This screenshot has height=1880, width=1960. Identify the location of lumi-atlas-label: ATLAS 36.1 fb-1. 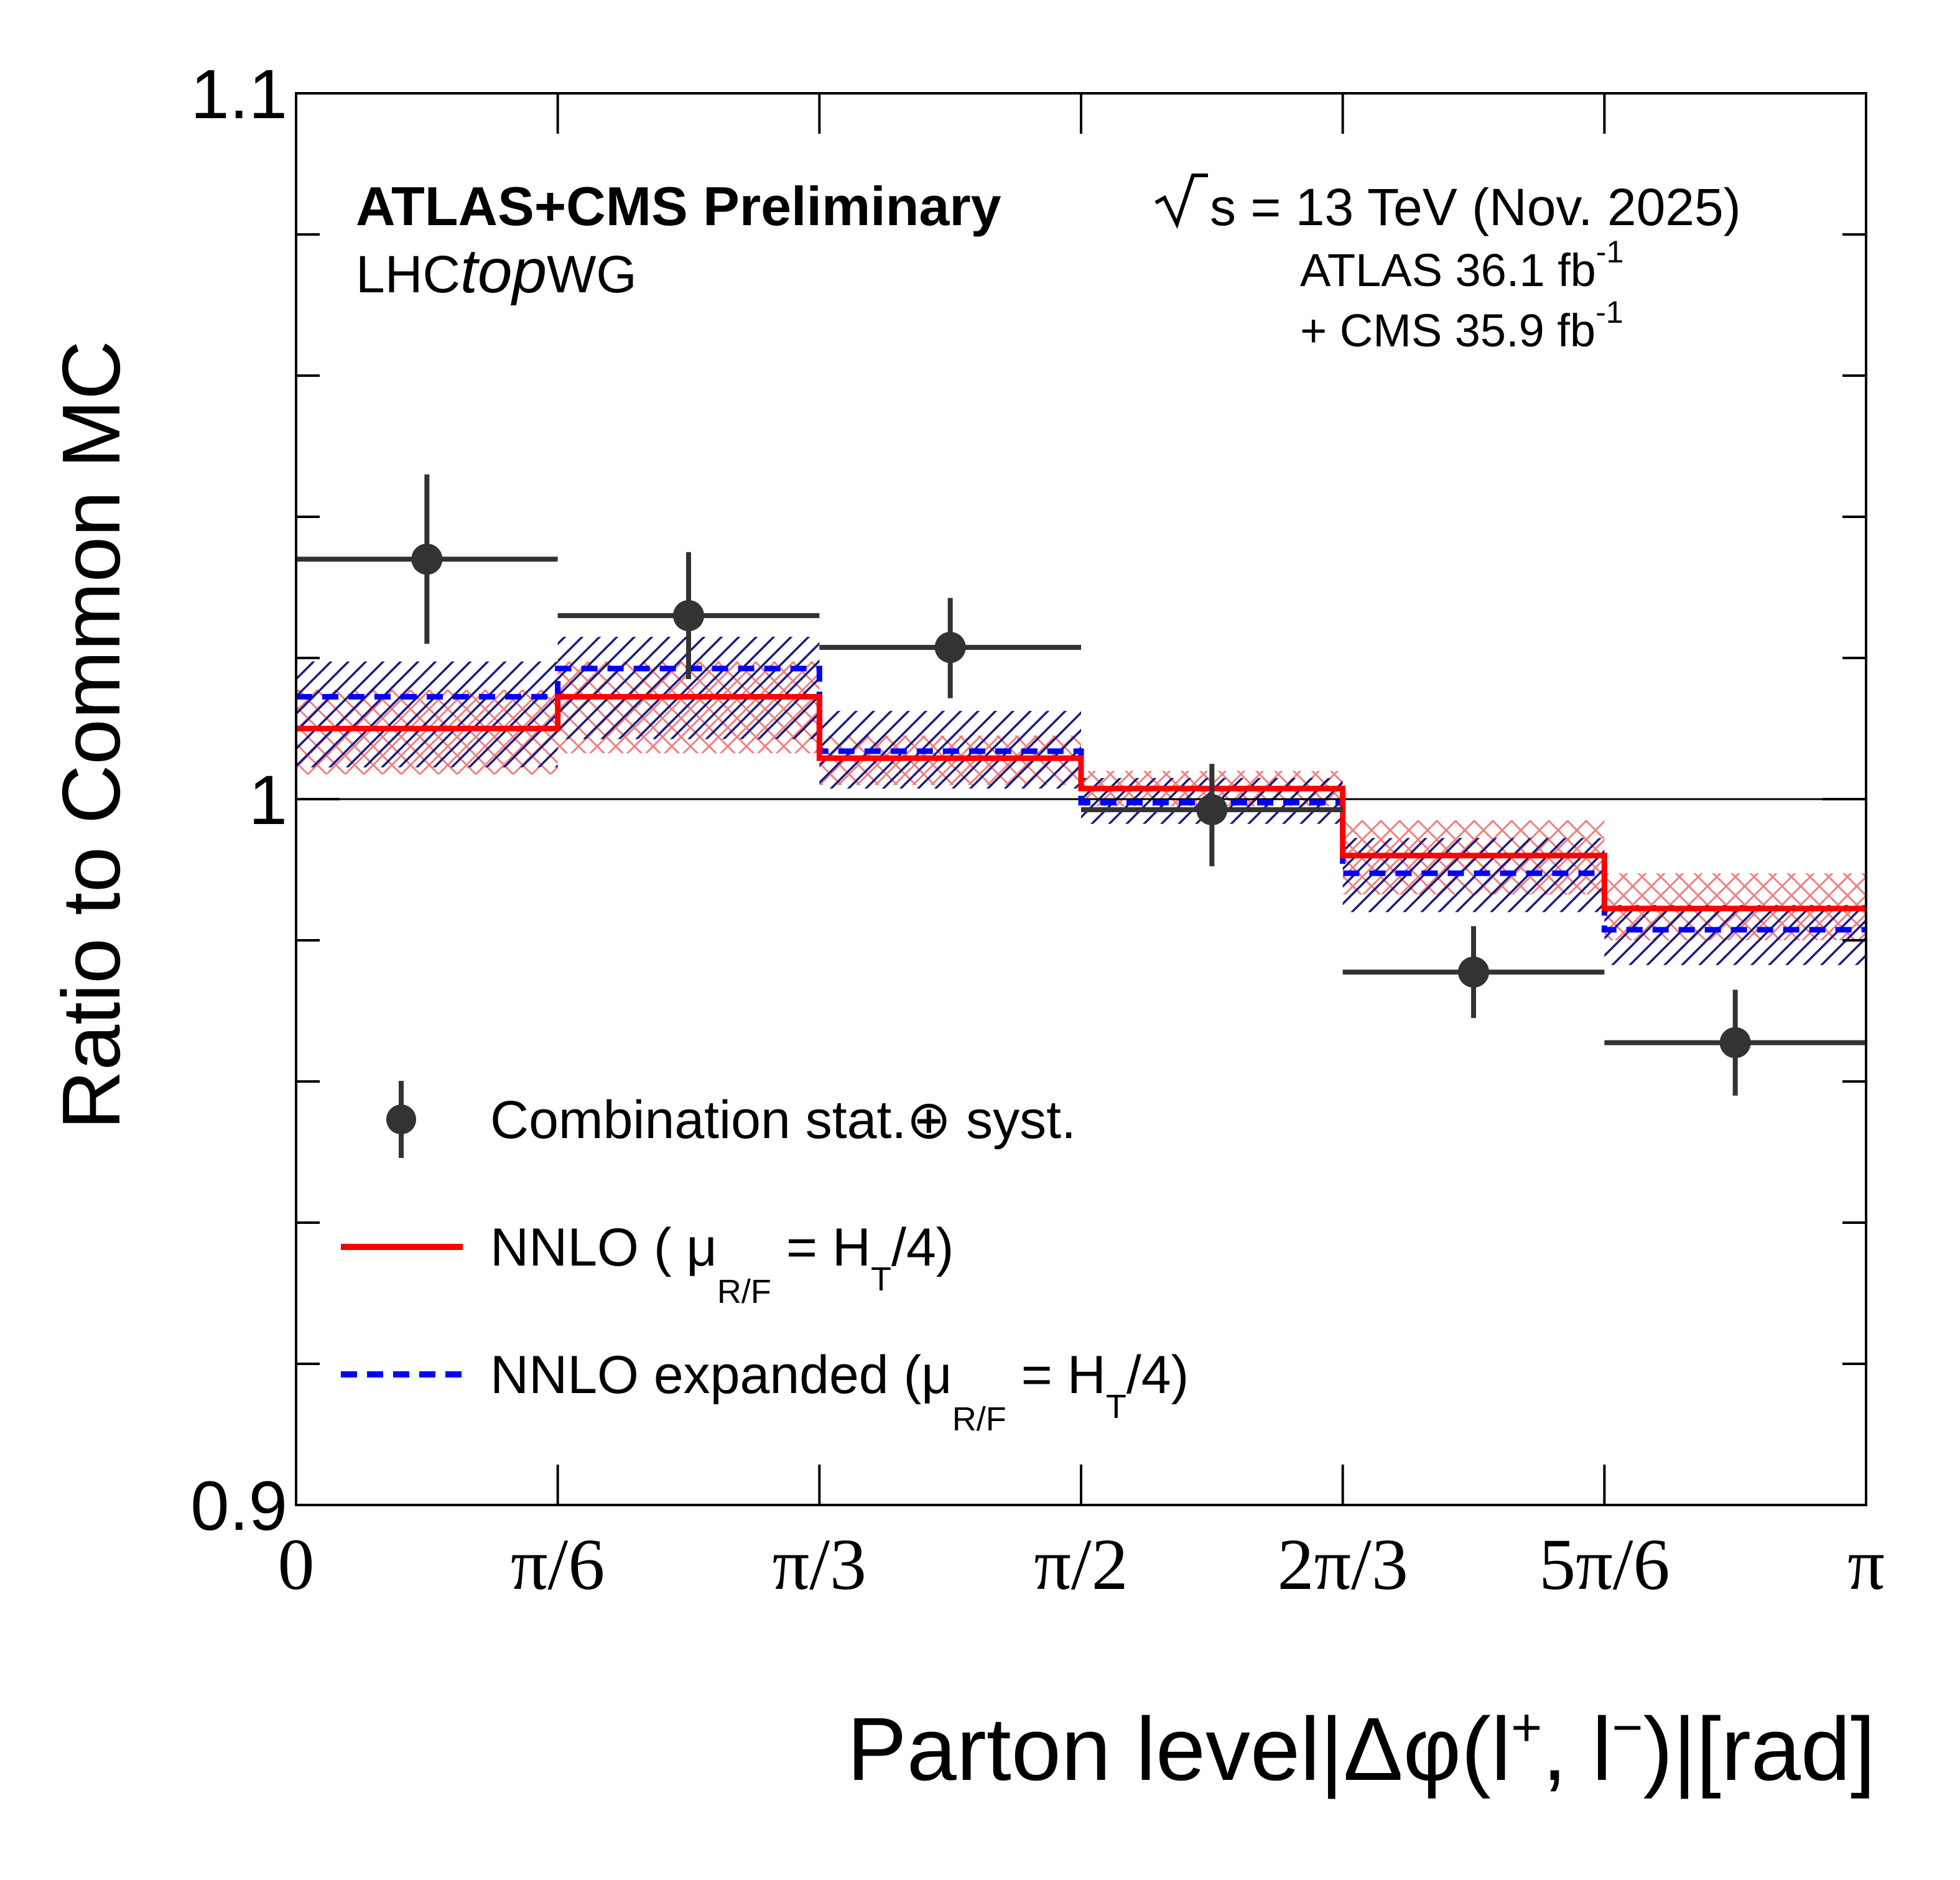
(1461, 265).